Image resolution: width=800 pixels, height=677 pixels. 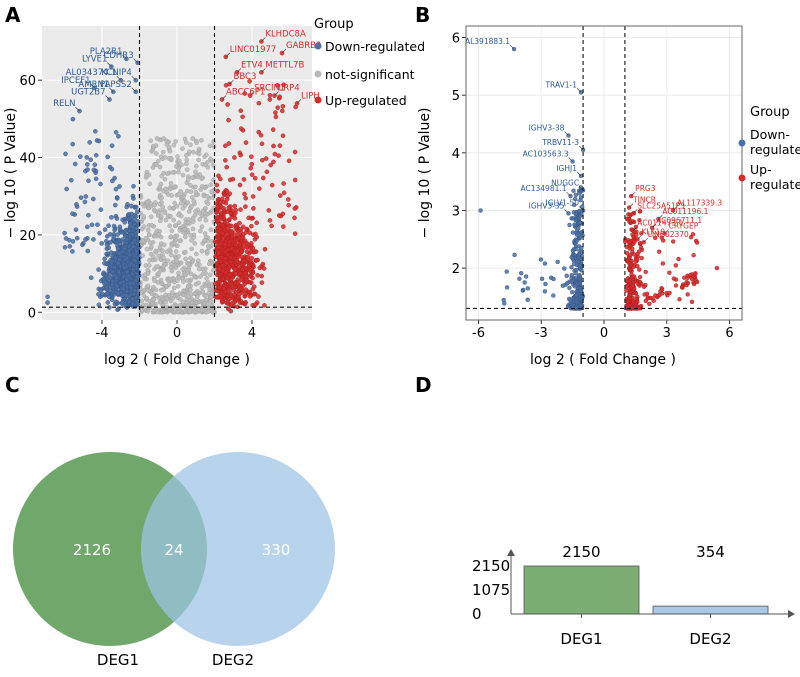 I want to click on y-tick-label: 6, so click(x=456, y=39).